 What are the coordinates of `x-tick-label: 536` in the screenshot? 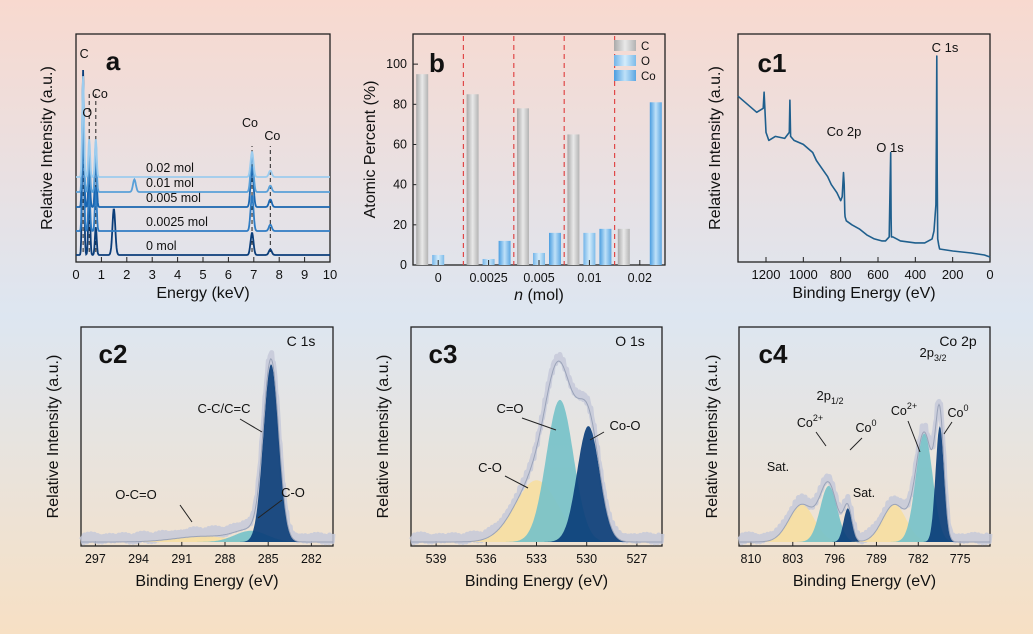 It's located at (486, 559).